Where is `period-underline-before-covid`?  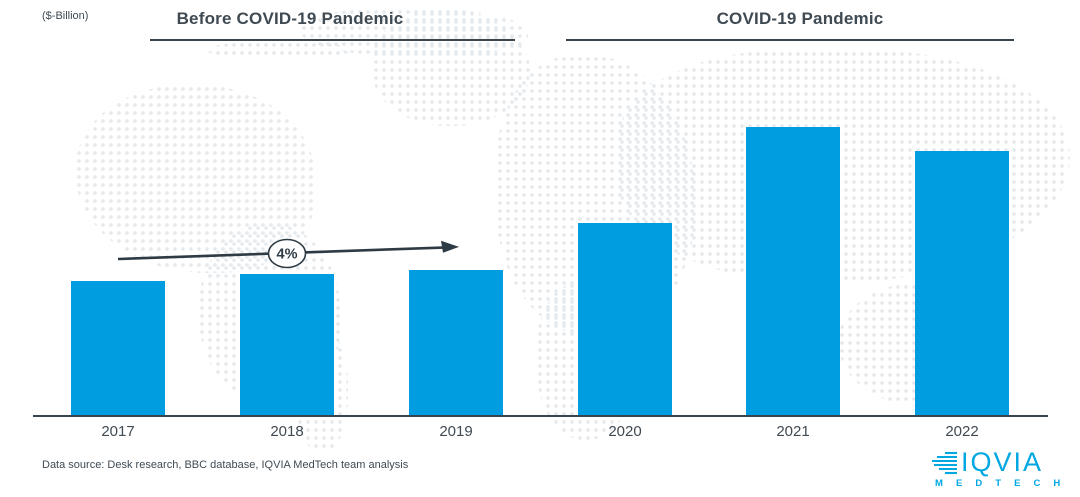
period-underline-before-covid is located at coordinates (332, 40).